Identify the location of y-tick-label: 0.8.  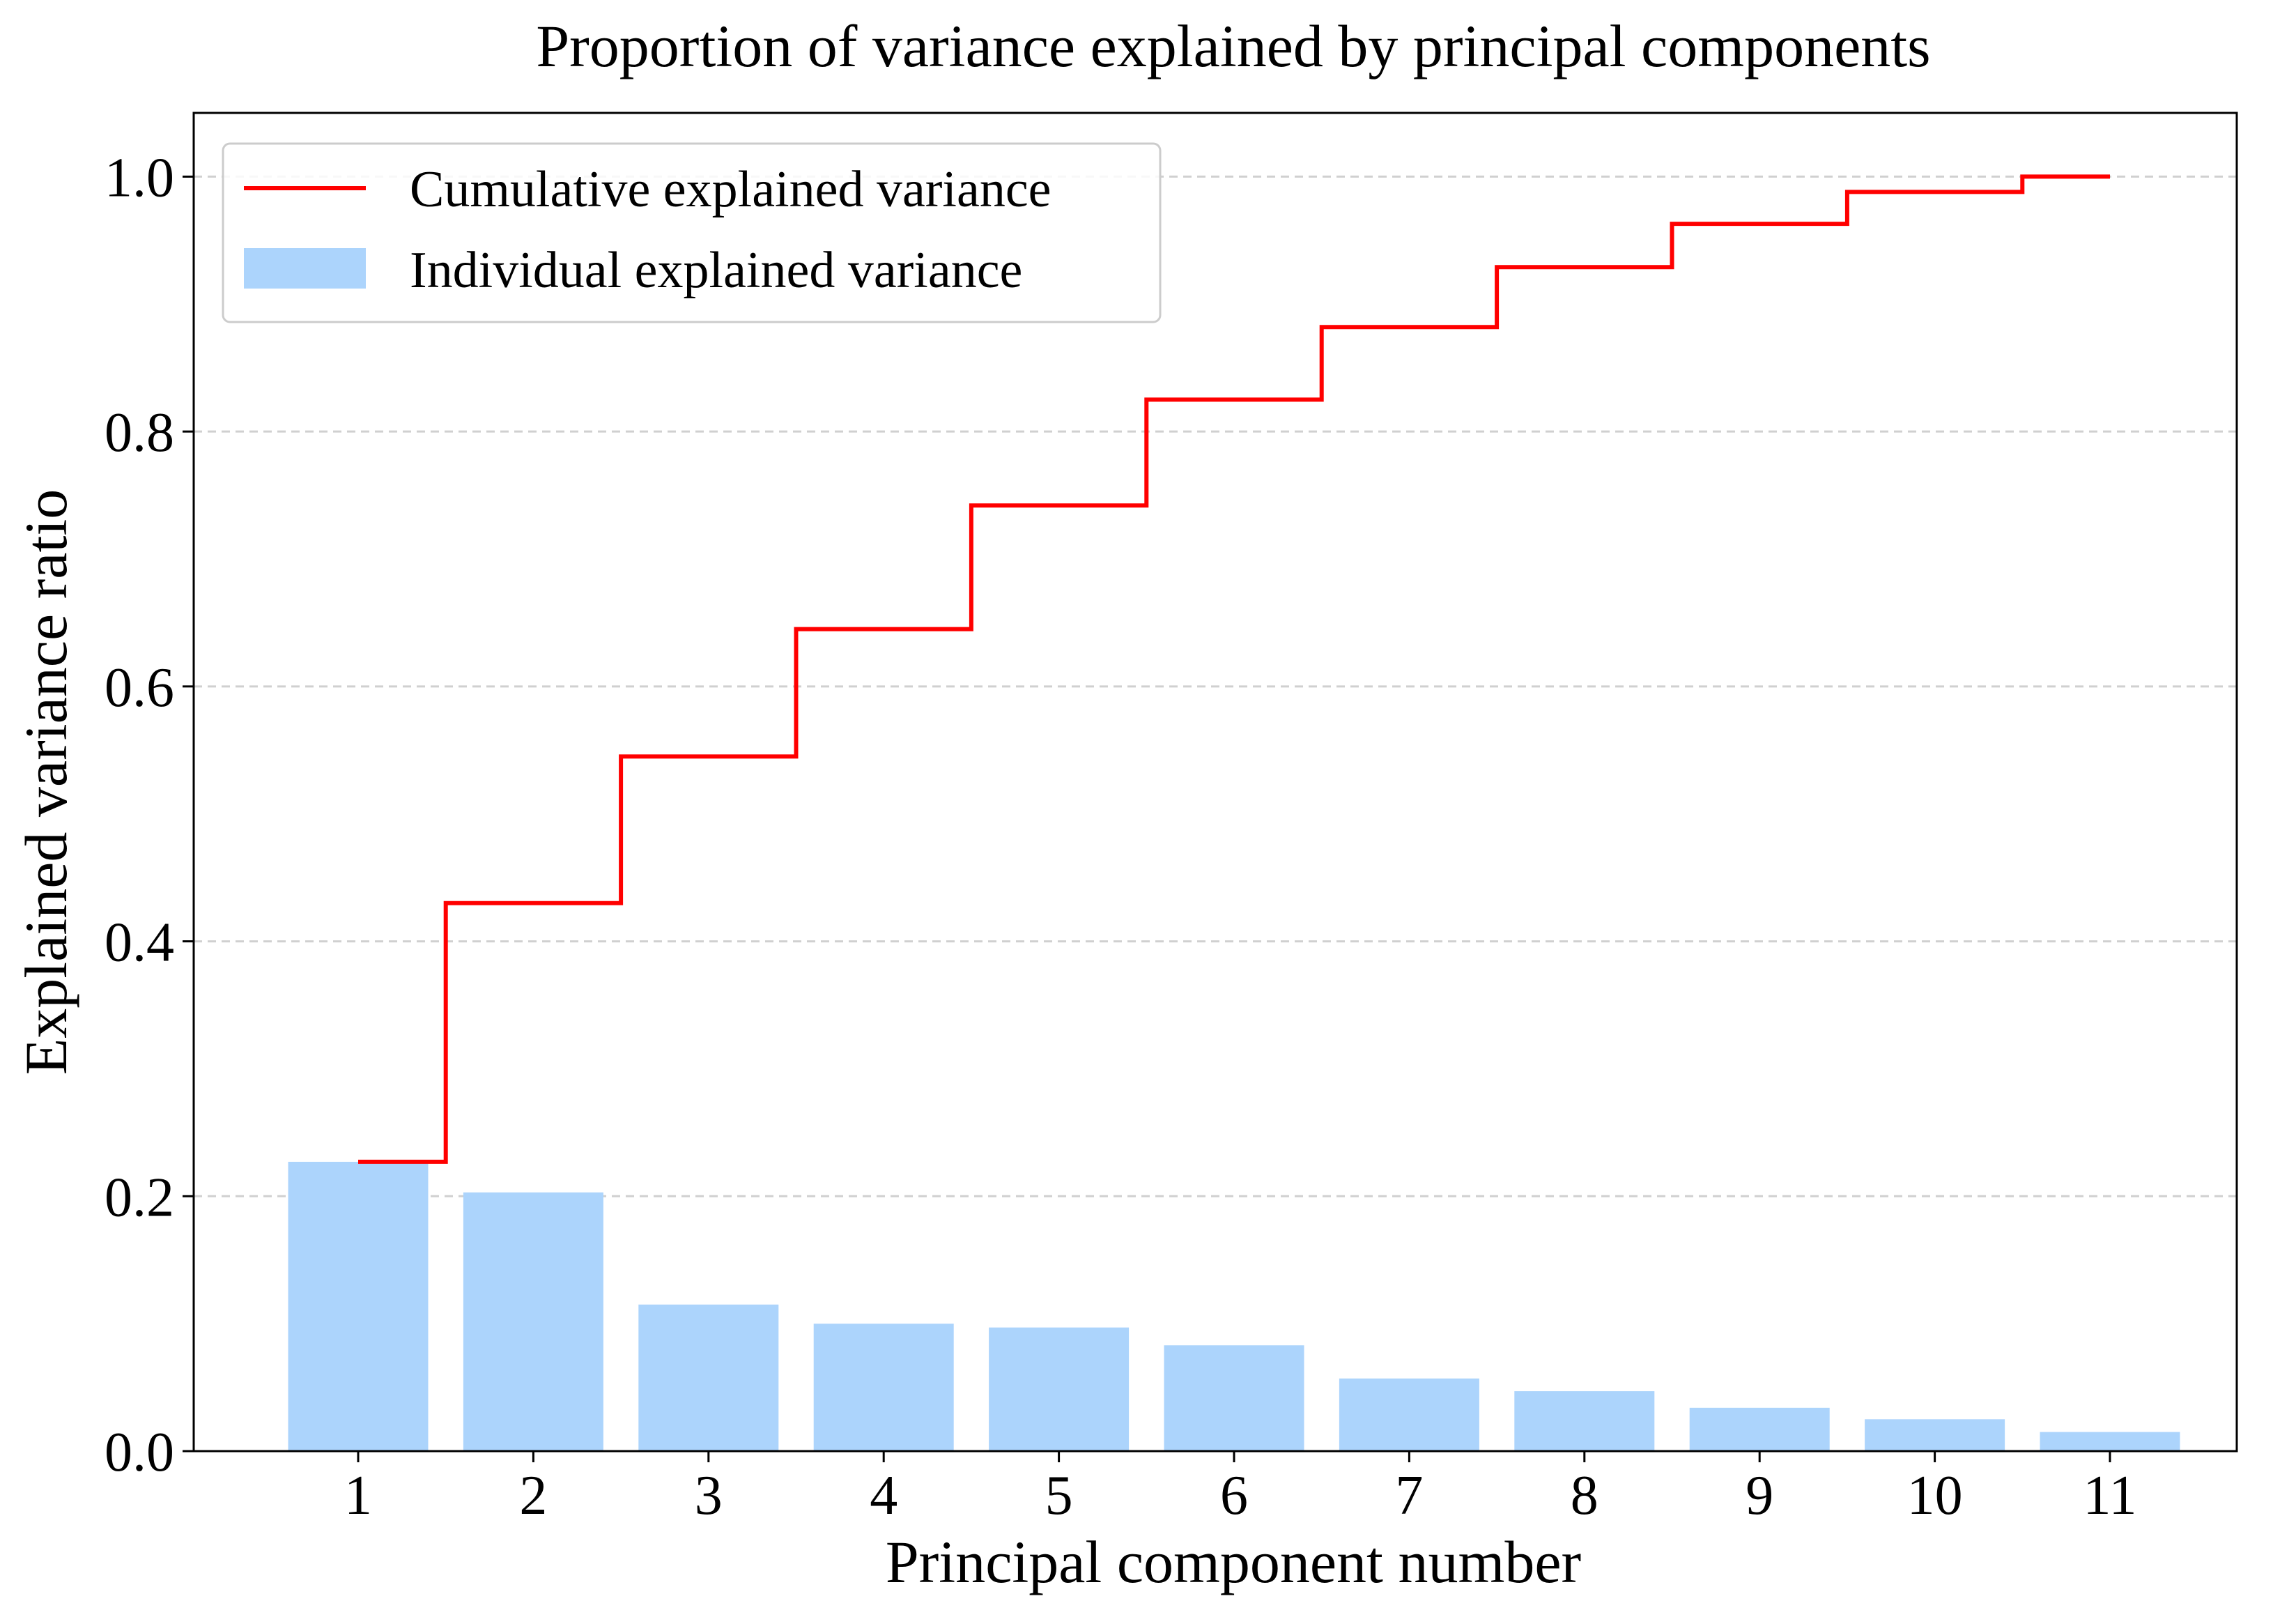
(139, 432).